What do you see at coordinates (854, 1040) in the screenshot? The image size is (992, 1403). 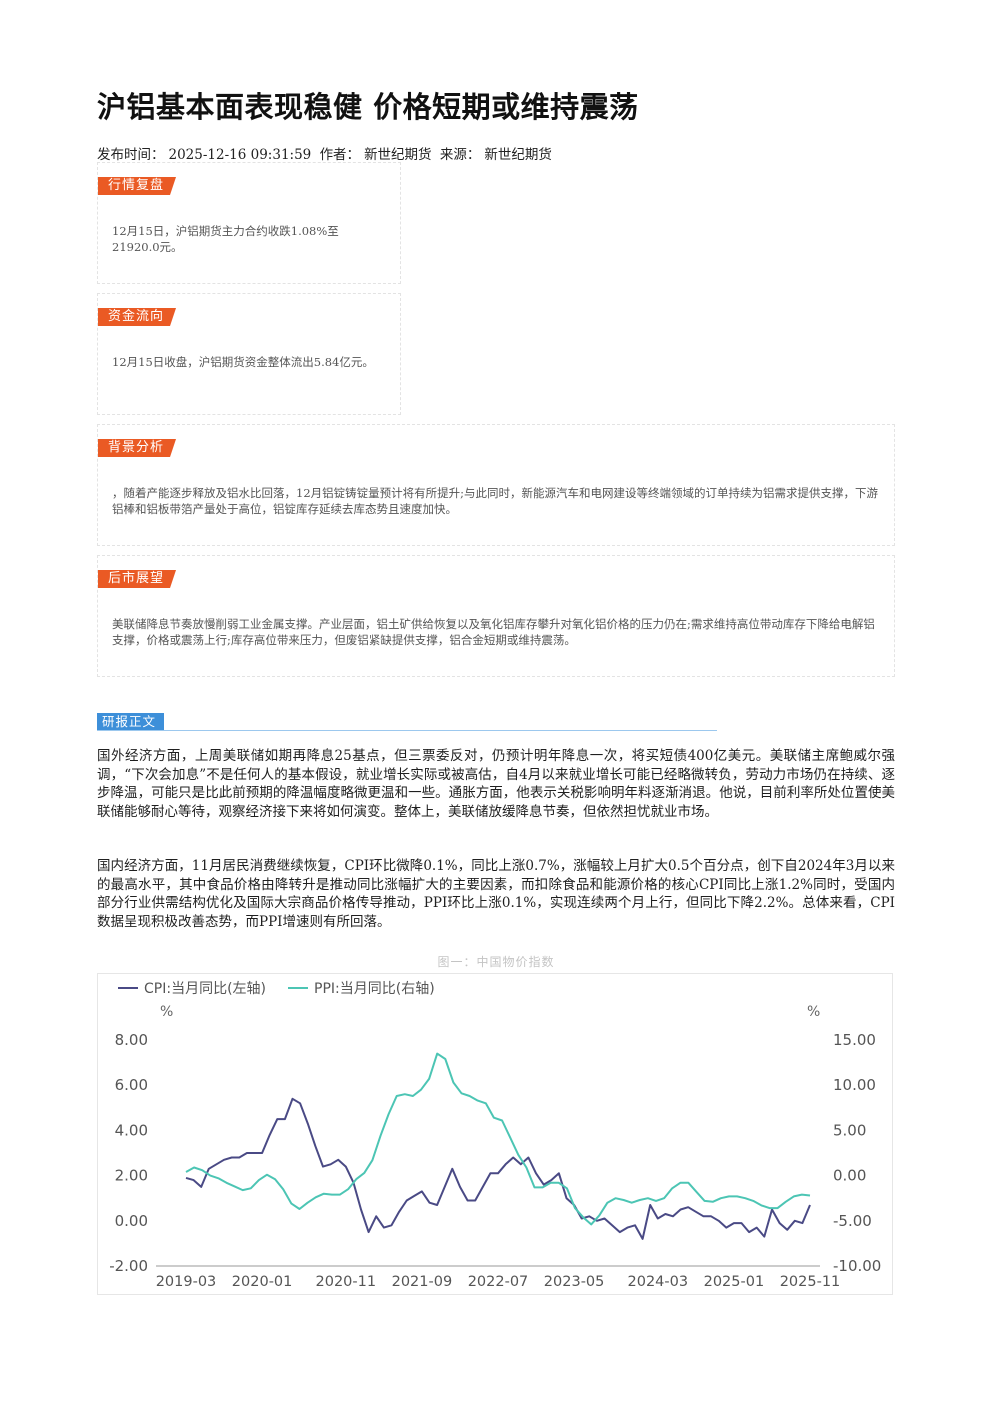 I see `right-tick-label: 15.00` at bounding box center [854, 1040].